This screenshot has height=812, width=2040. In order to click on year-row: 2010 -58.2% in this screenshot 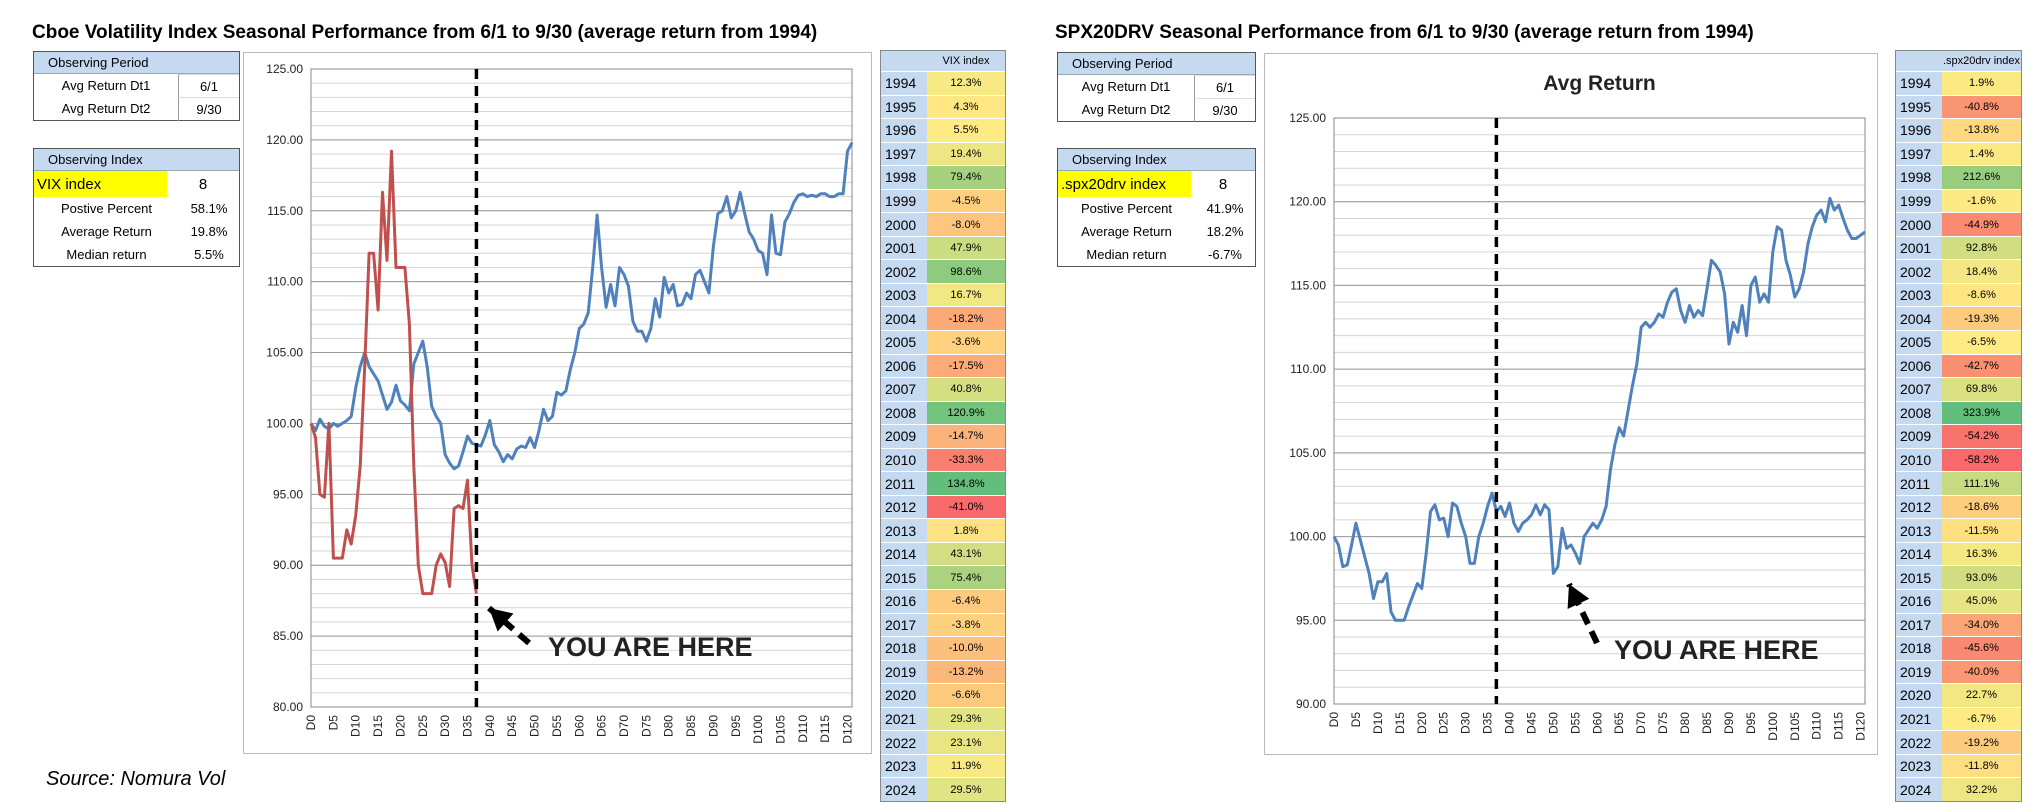, I will do `click(1958, 459)`.